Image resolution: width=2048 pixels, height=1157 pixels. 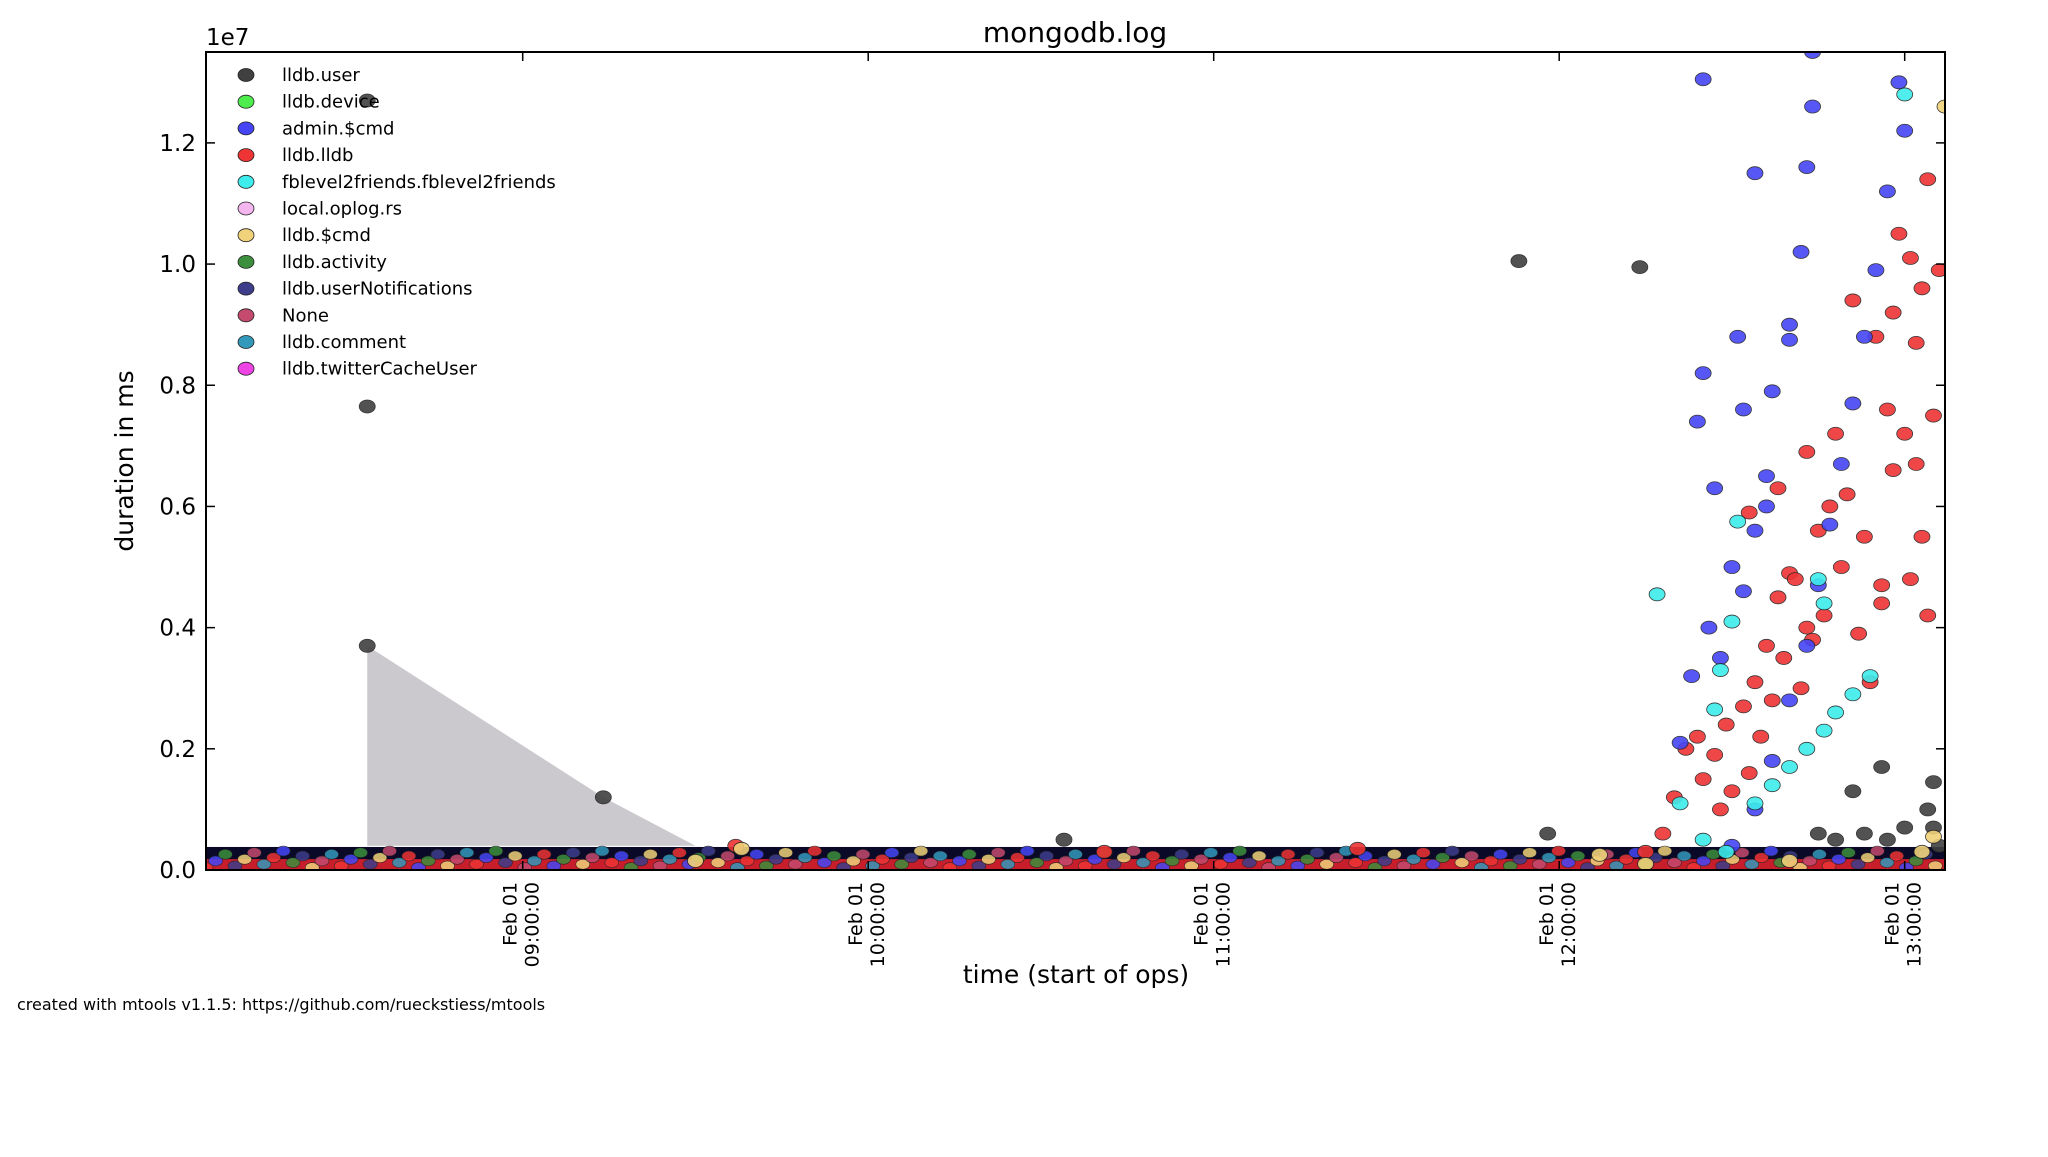 I want to click on x-axis-label: time (start of ops), so click(x=1076, y=974).